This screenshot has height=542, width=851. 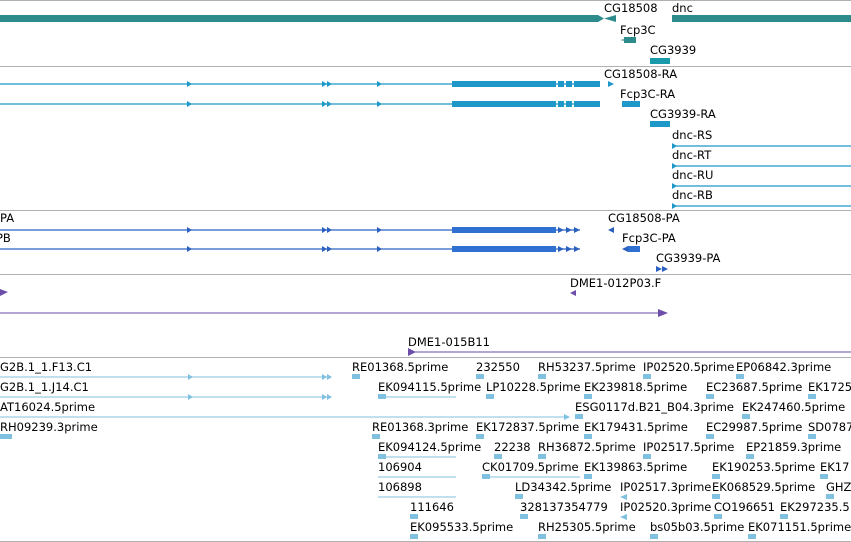 What do you see at coordinates (647, 94) in the screenshot?
I see `transcript-label-fcp3c-ra: Fcp3C-RA` at bounding box center [647, 94].